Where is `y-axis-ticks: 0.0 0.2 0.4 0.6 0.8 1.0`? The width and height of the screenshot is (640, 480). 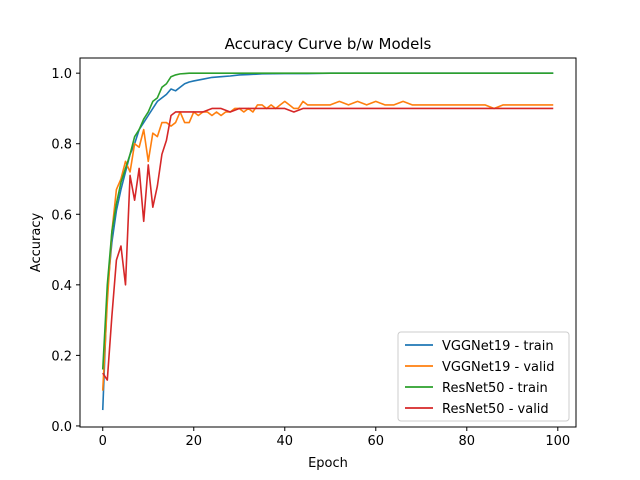 y-axis-ticks: 0.0 0.2 0.4 0.6 0.8 1.0 is located at coordinates (65, 251).